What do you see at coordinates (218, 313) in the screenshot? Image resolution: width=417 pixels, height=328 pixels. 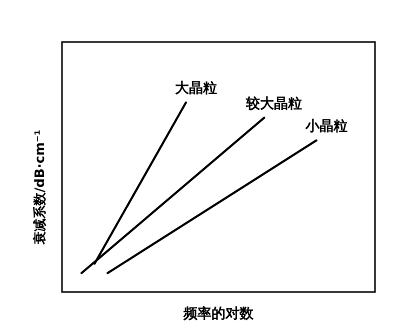 I see `x-axis-title: 频率的对数` at bounding box center [218, 313].